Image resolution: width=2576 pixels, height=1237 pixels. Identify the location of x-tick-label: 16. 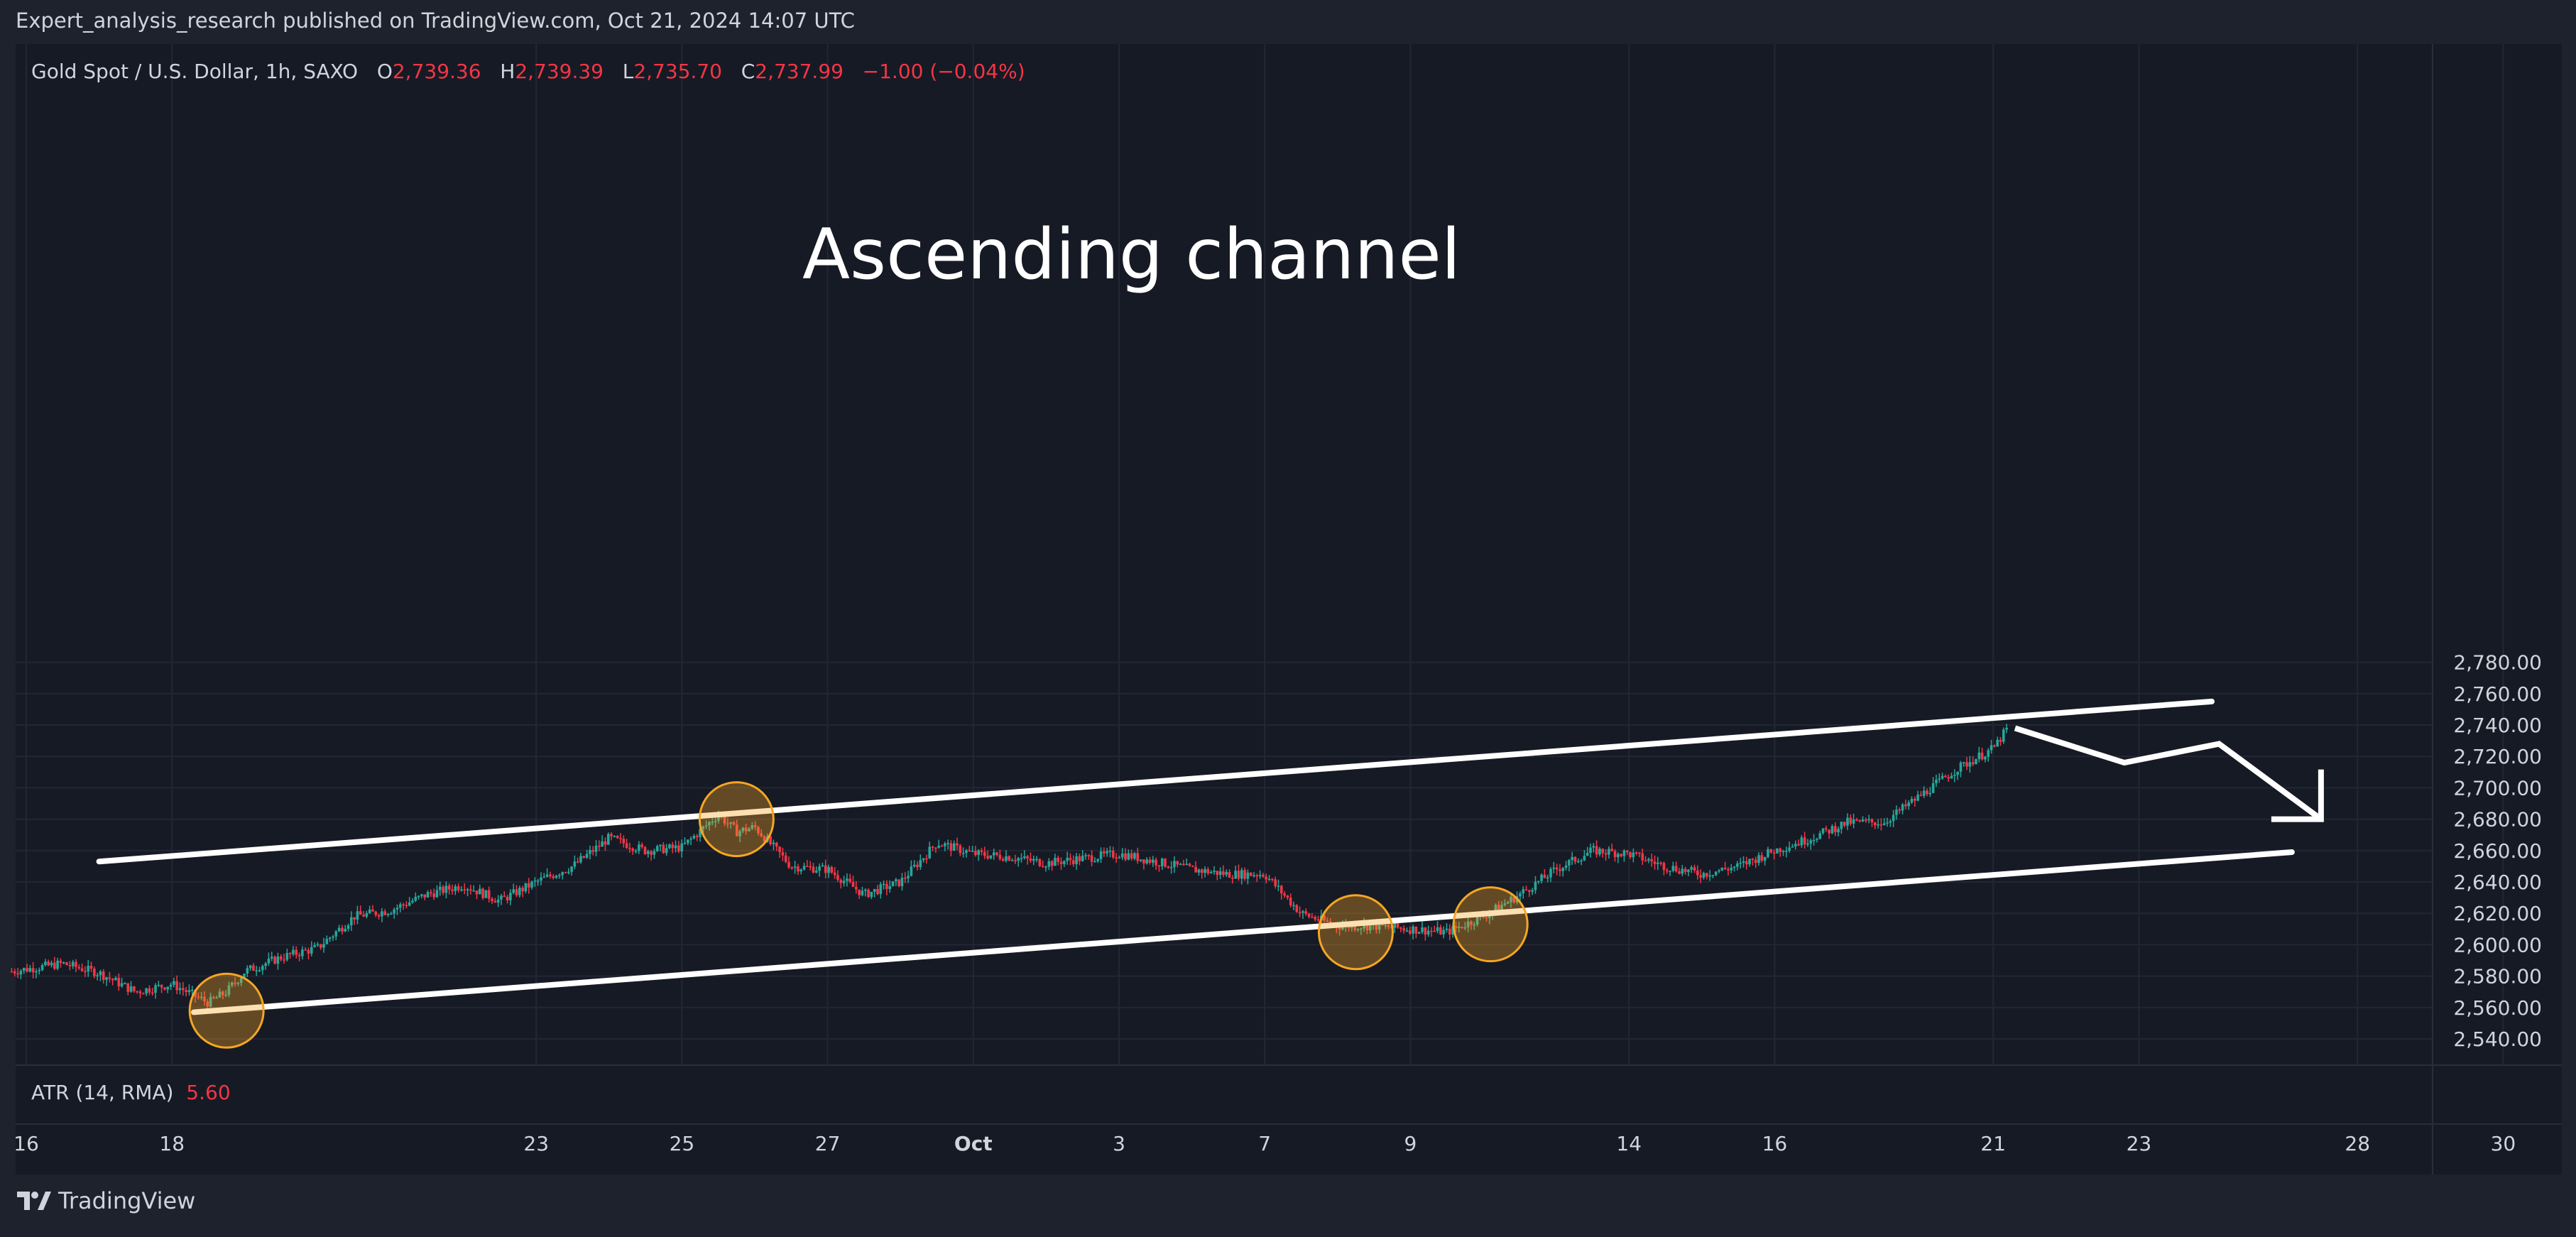
(1775, 1143).